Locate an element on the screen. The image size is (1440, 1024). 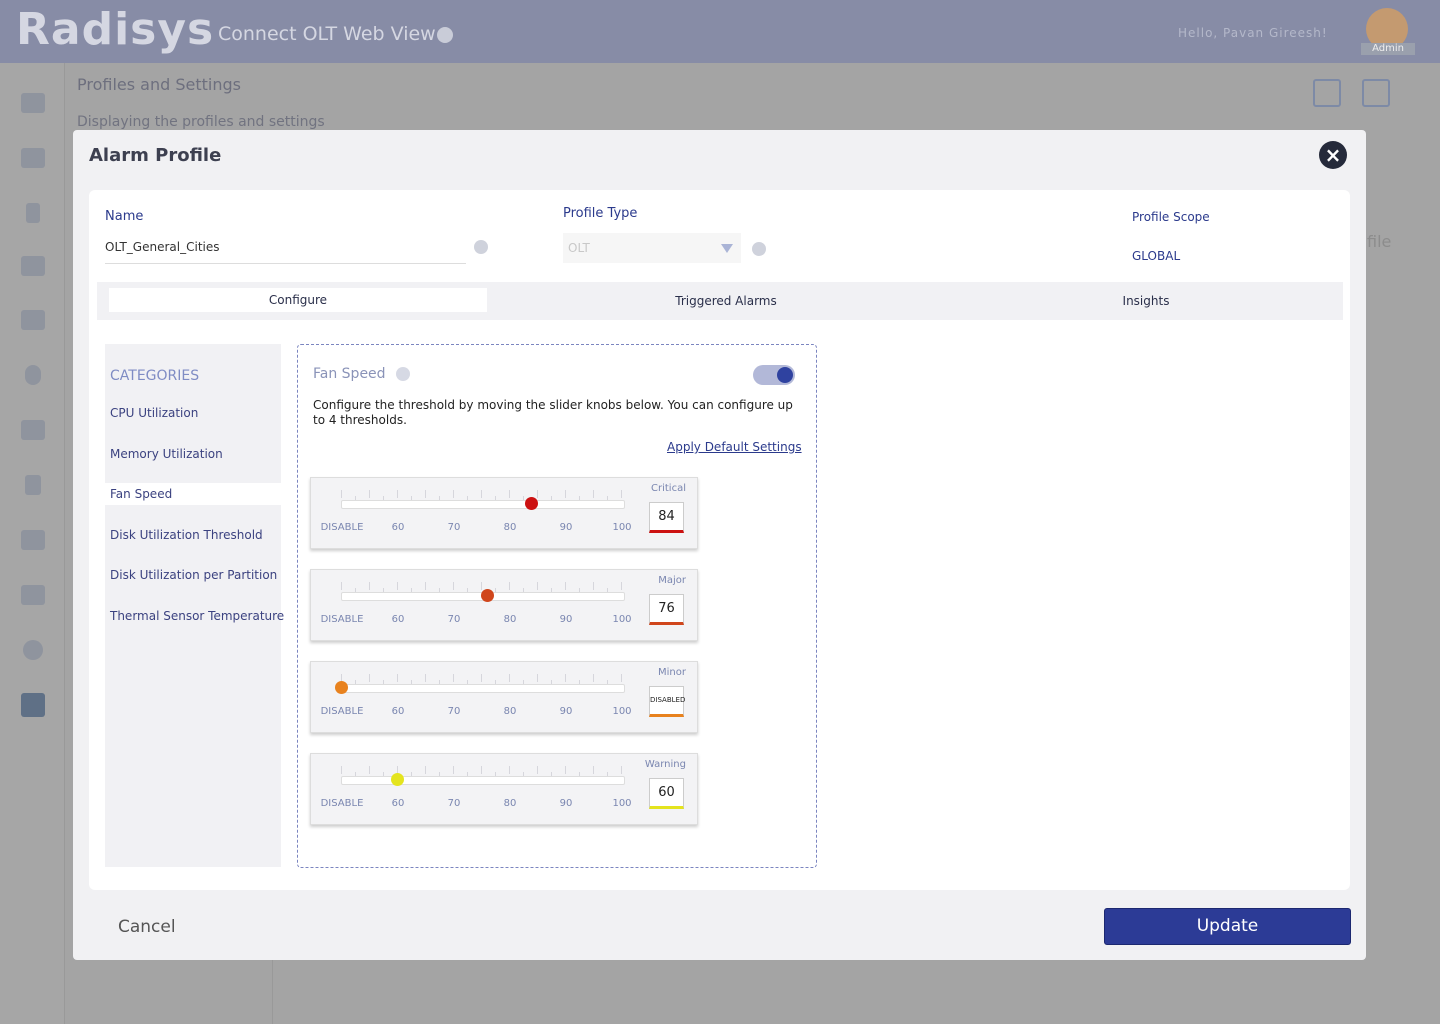
threshold-label: Warning is located at coordinates (665, 764).